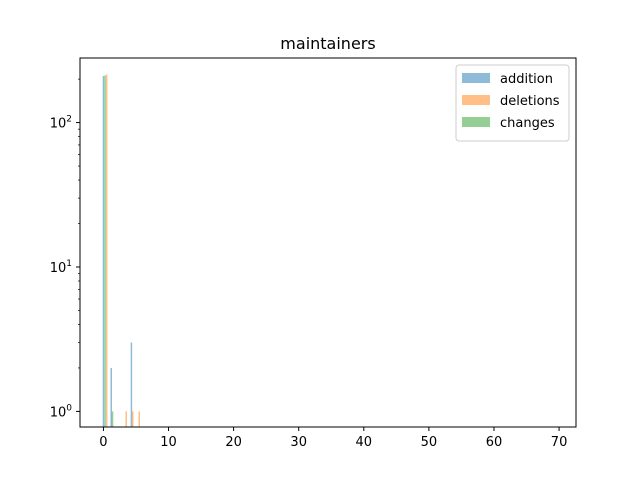  Describe the element at coordinates (65, 249) in the screenshot. I see `y-axis: 10⁰ 10¹ 10²` at that location.